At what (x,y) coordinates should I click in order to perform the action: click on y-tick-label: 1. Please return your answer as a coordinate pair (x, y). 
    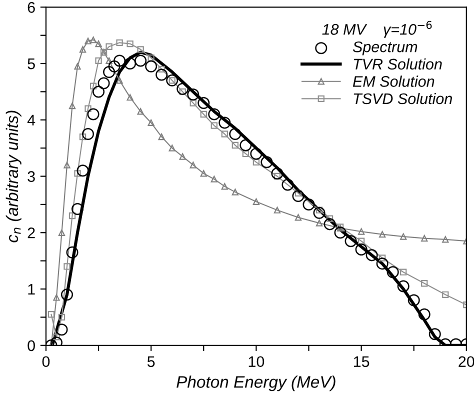
    Looking at the image, I should click on (31, 289).